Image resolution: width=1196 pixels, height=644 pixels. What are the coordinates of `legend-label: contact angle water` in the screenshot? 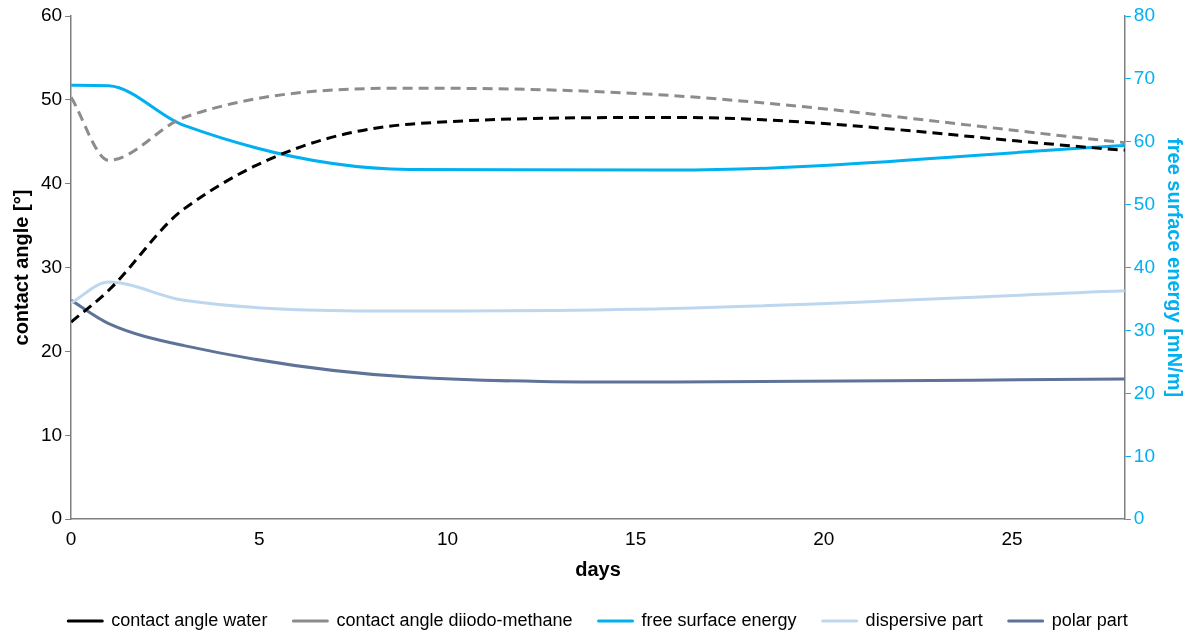 It's located at (189, 619).